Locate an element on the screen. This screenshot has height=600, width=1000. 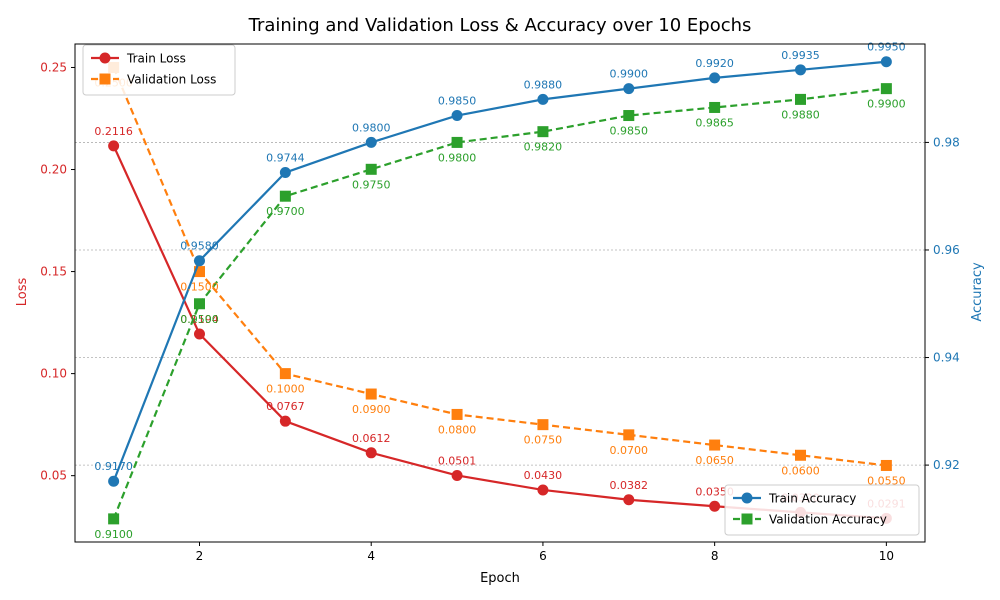
y-left-tick-label: 0.10 is located at coordinates (53, 374).